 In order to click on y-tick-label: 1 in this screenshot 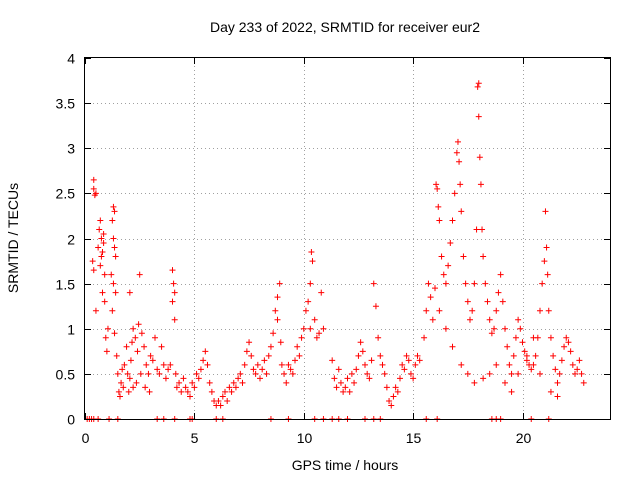, I will do `click(71, 330)`.